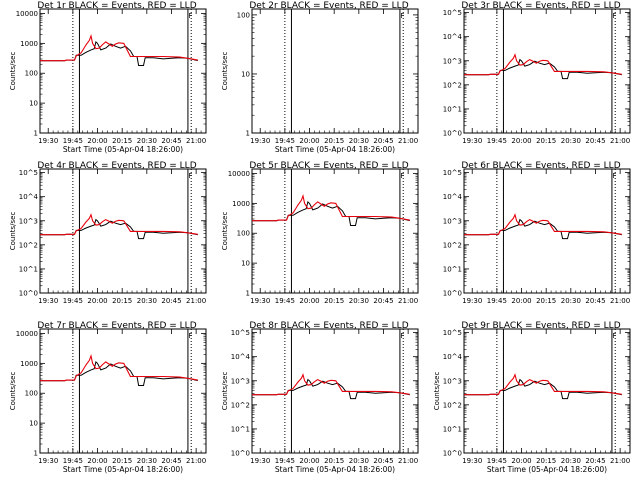 The height and width of the screenshot is (480, 640). Describe the element at coordinates (540, 6) in the screenshot. I see `panel-title: Det 3r BLACK = Events, RED = LLD` at that location.